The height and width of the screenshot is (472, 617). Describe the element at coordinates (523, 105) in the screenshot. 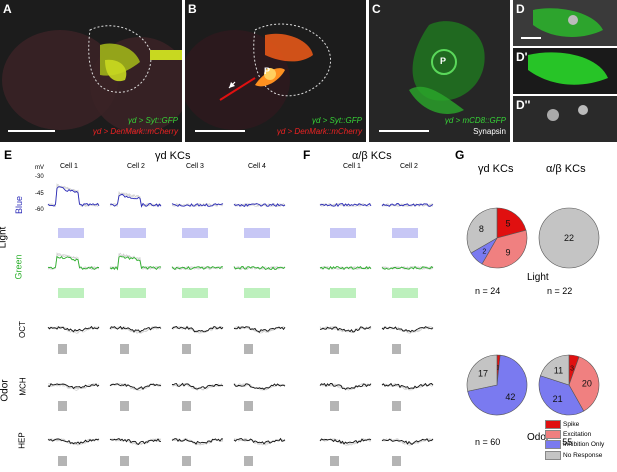

I see `panel-label-d2: D''` at that location.